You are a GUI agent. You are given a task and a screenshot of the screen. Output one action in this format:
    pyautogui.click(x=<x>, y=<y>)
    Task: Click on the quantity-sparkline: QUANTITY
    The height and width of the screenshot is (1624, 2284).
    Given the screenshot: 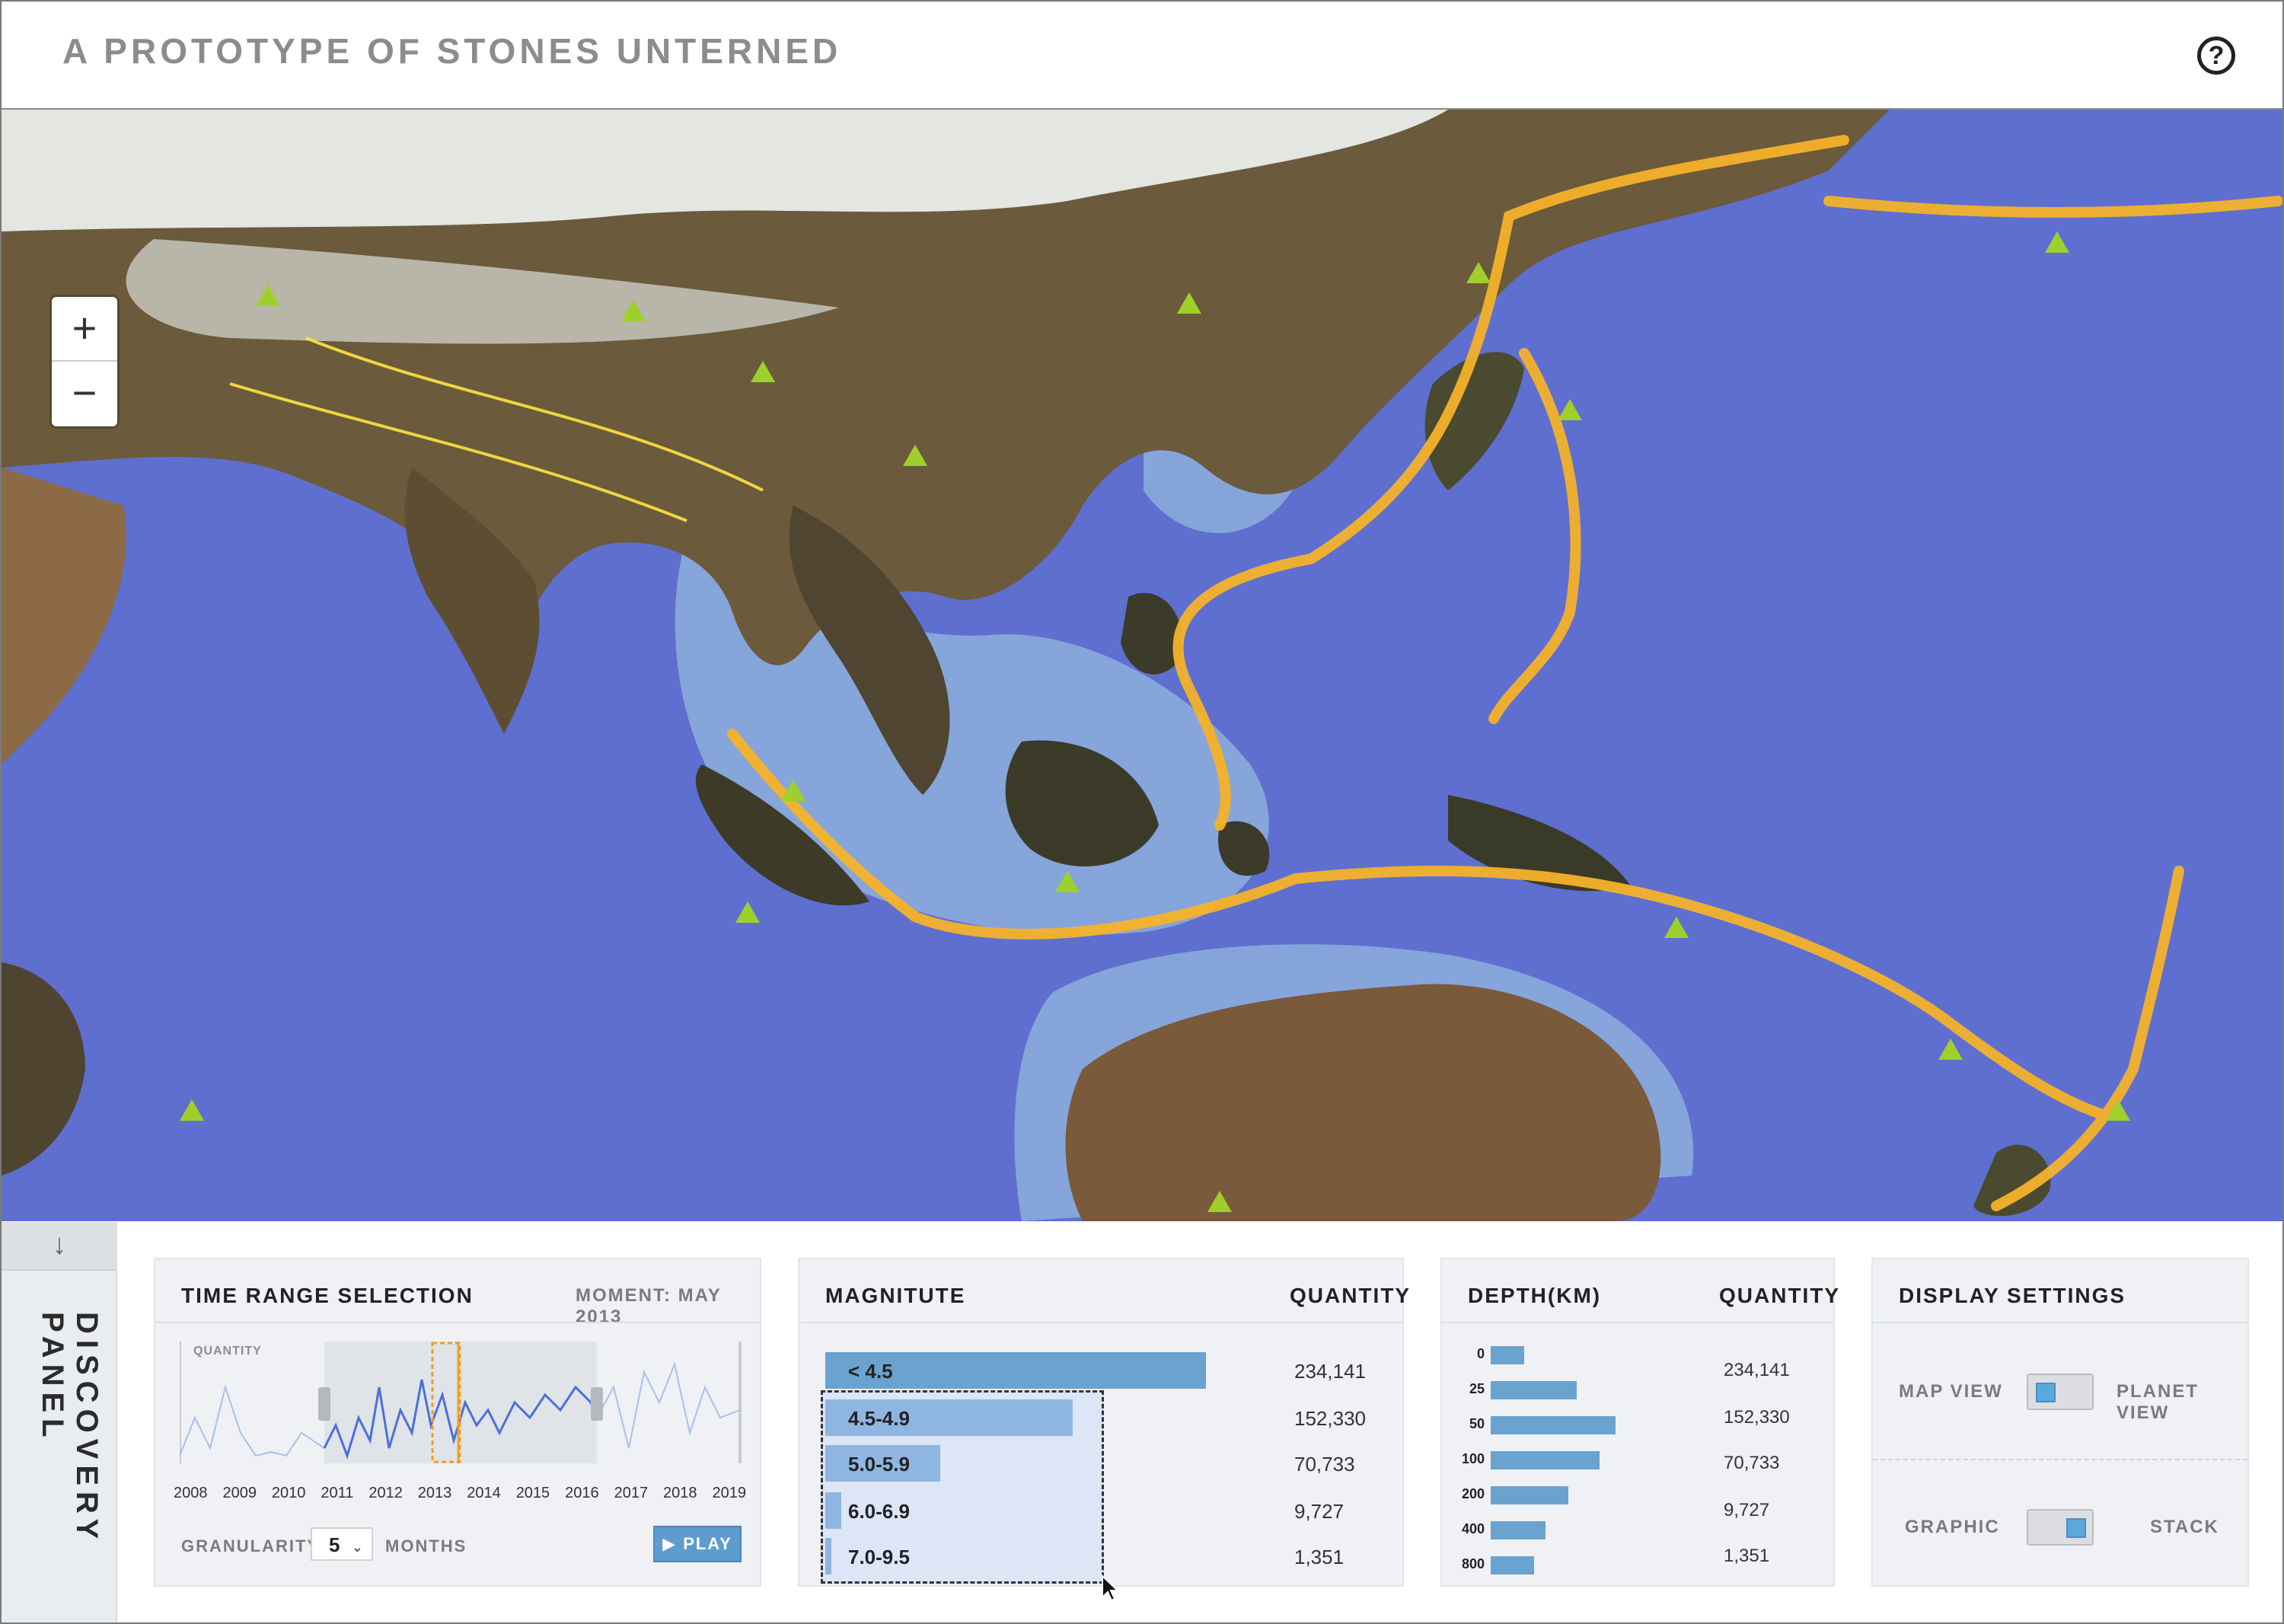 What is the action you would take?
    pyautogui.click(x=460, y=1402)
    